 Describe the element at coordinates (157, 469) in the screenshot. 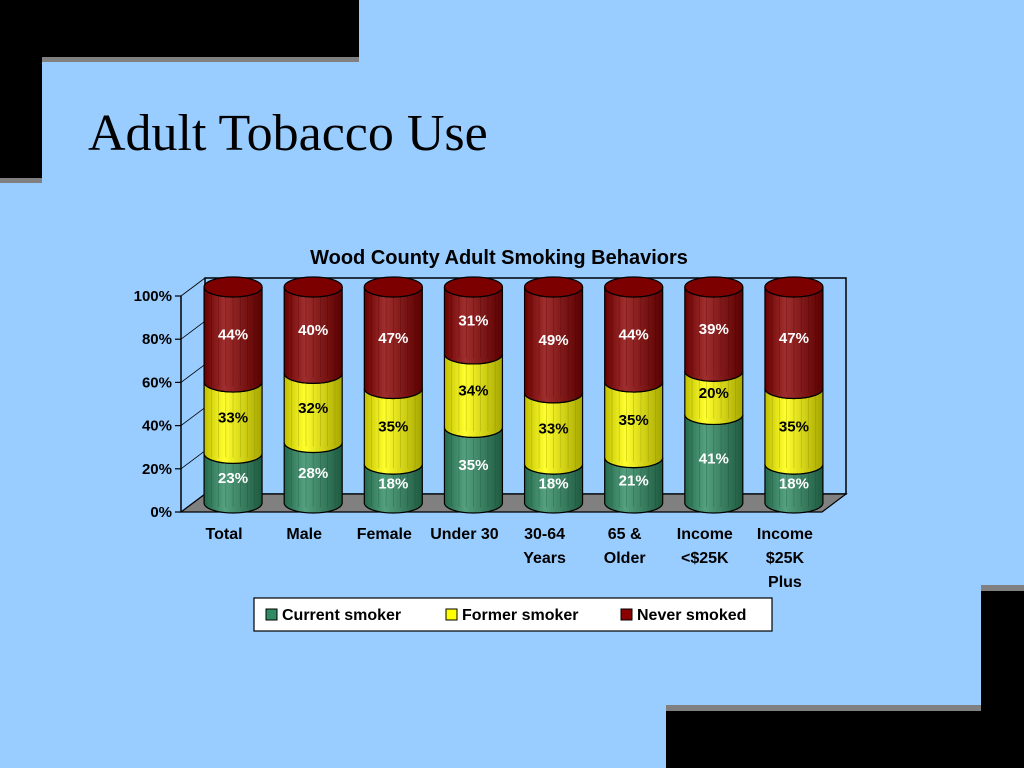

I see `y-tick-label: 20%` at that location.